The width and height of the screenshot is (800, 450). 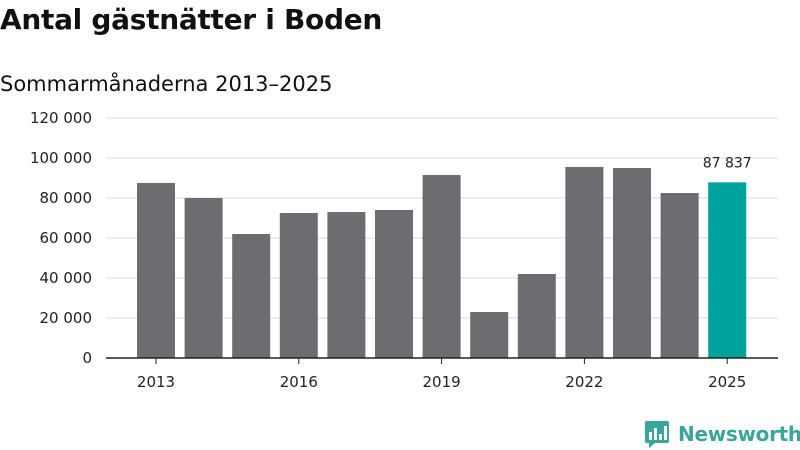 I want to click on data-labels: 87 837, so click(x=727, y=163).